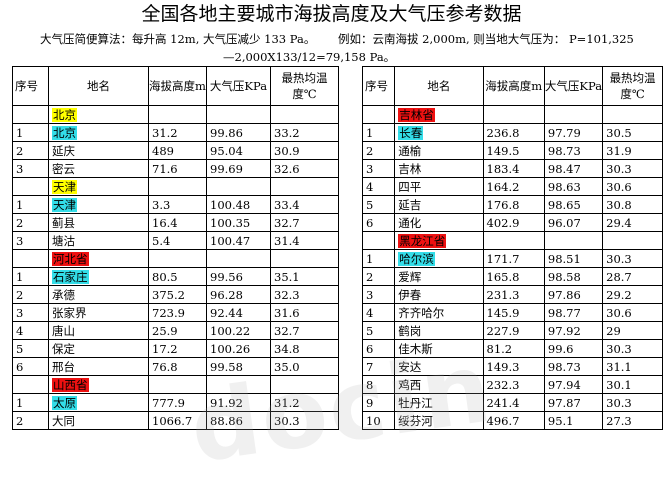 The width and height of the screenshot is (663, 485). I want to click on group-name-cell: 吉林省, so click(439, 114).